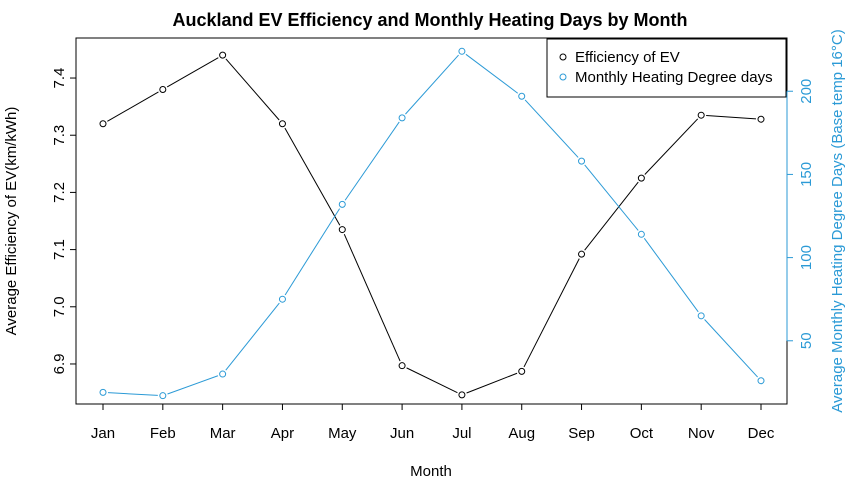 The width and height of the screenshot is (864, 480). I want to click on x-axis-tick-label: May, so click(342, 433).